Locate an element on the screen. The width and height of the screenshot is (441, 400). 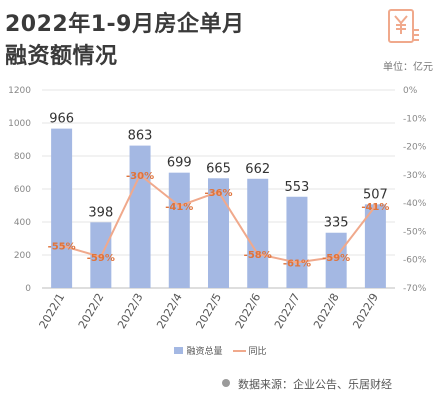
data-source: 数据来源：企业公告、乐居财经 is located at coordinates (315, 384).